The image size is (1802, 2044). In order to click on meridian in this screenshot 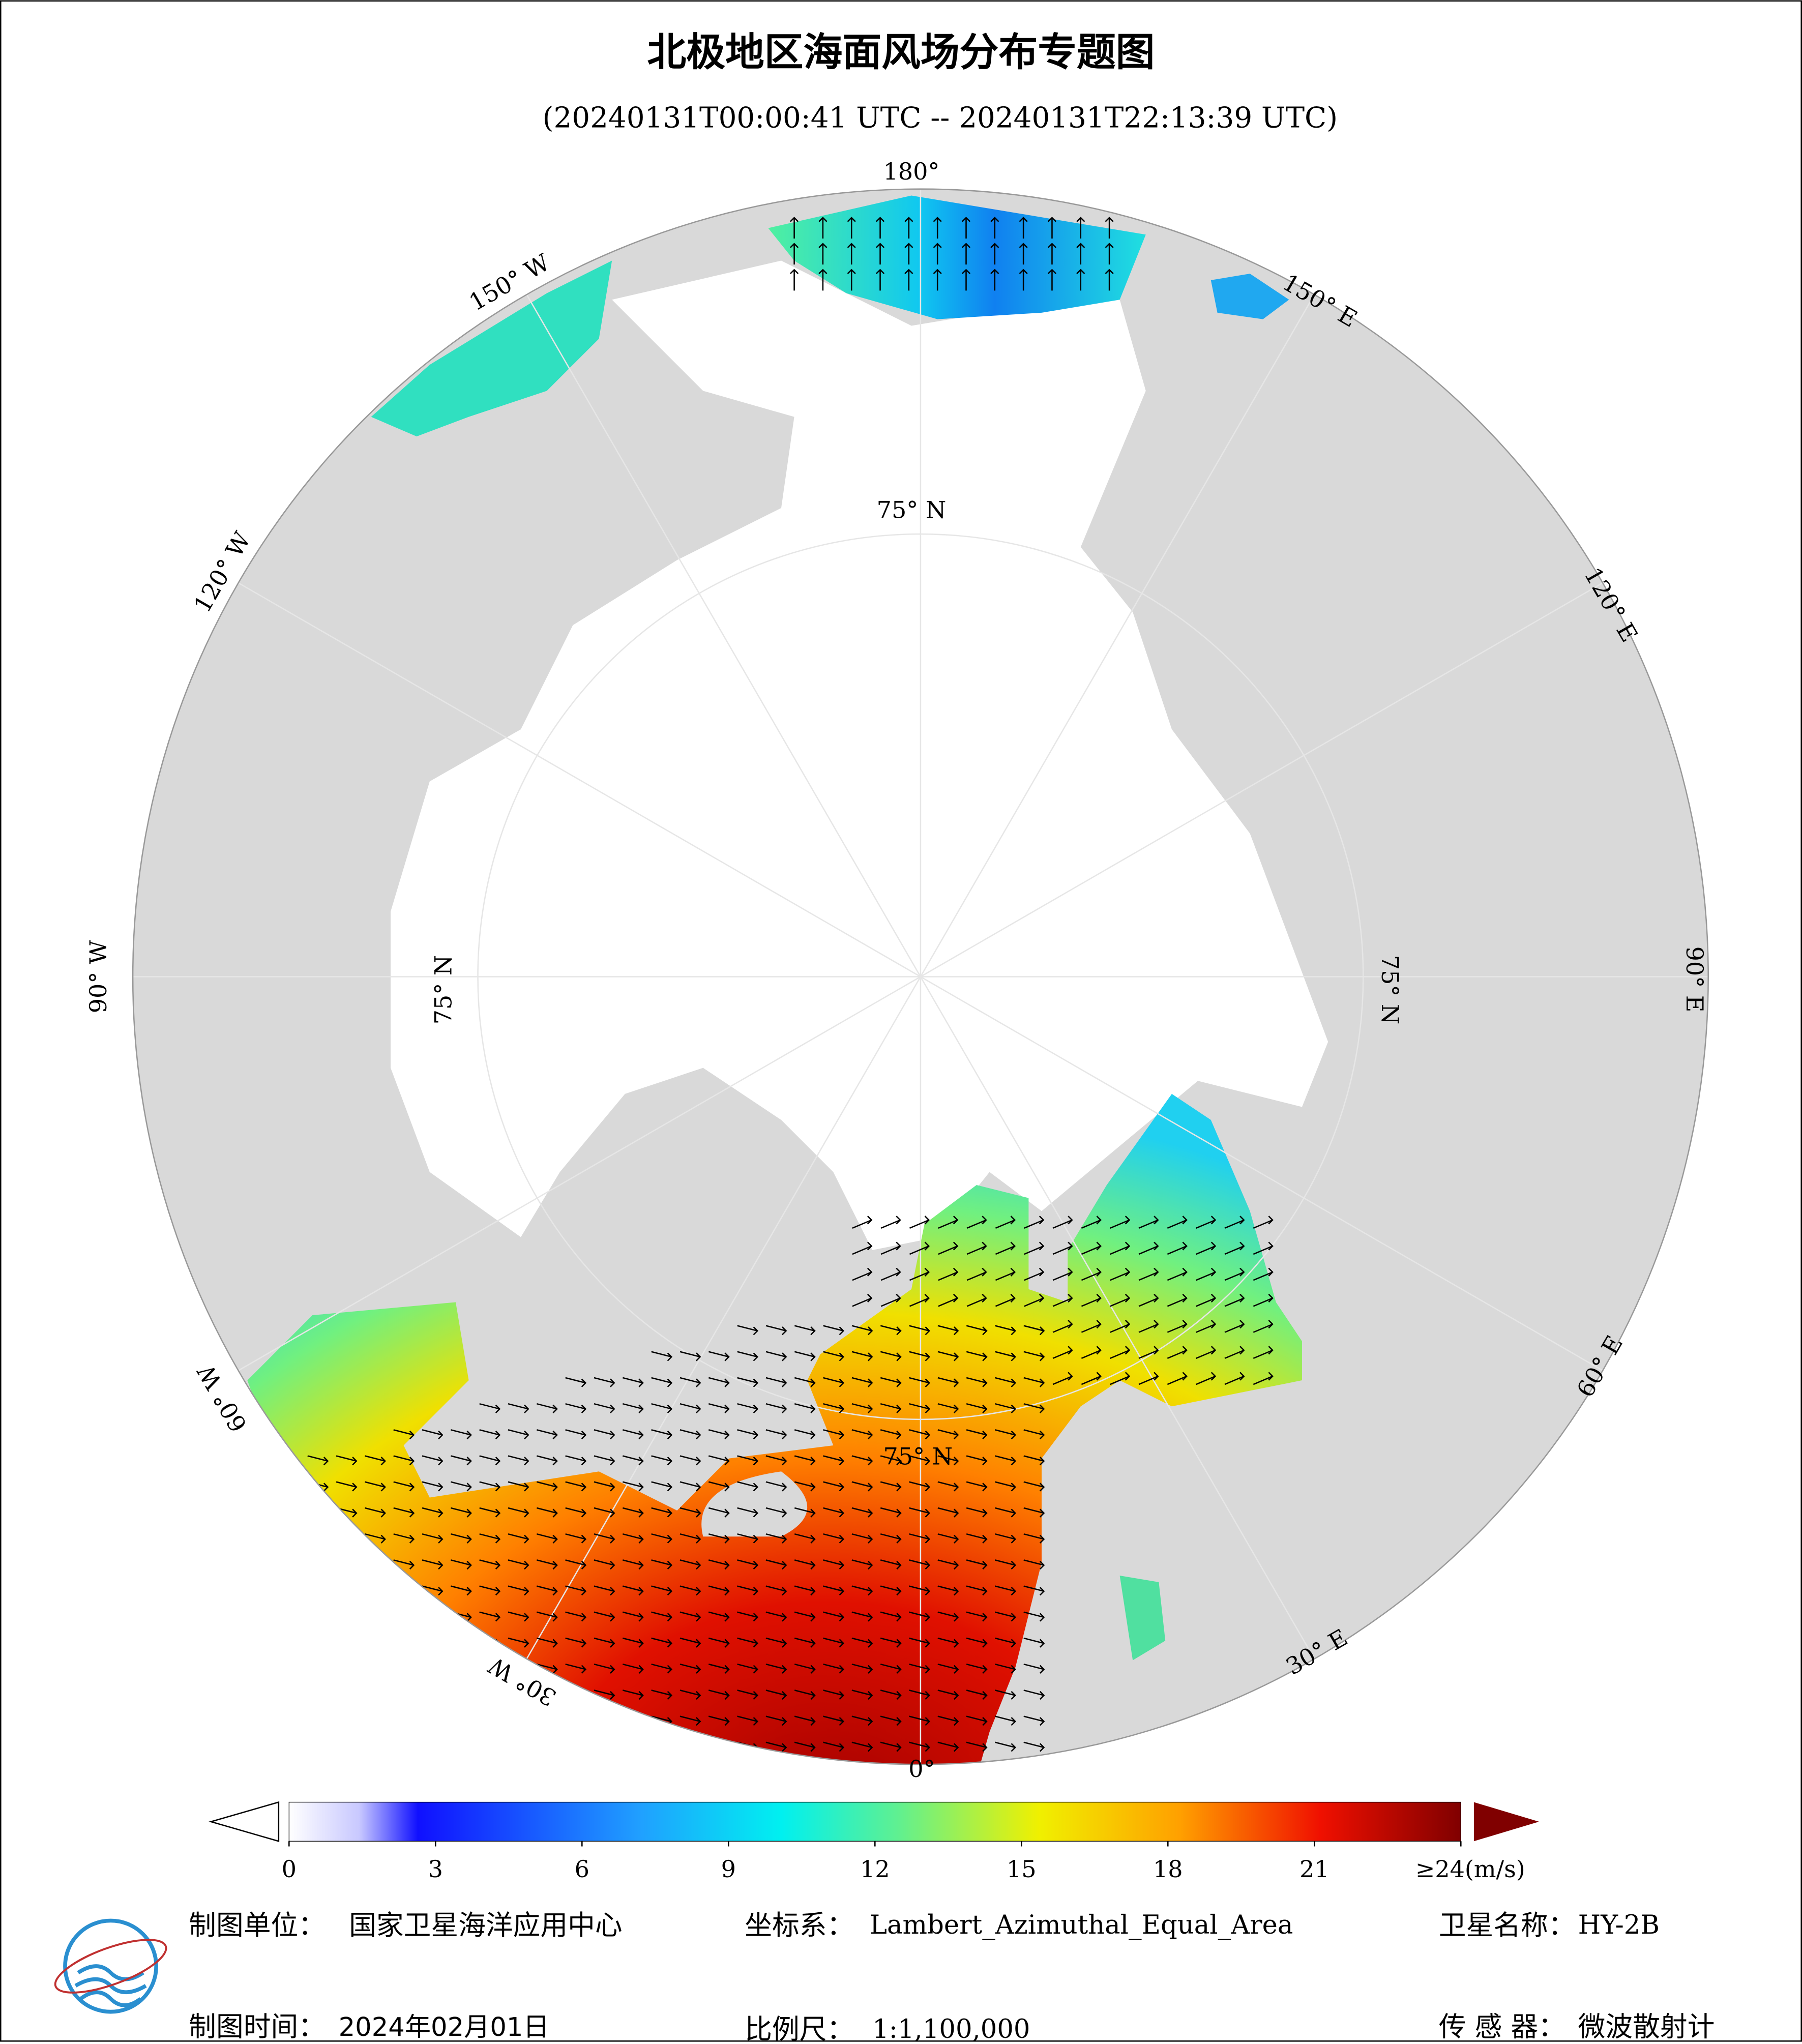, I will do `click(579, 1174)`.